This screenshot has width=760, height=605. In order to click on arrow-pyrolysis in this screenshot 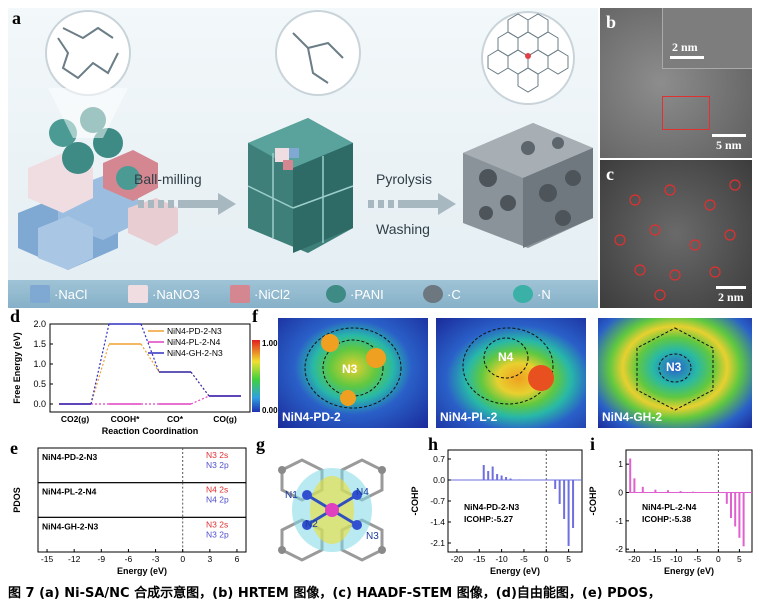, I will do `click(412, 204)`.